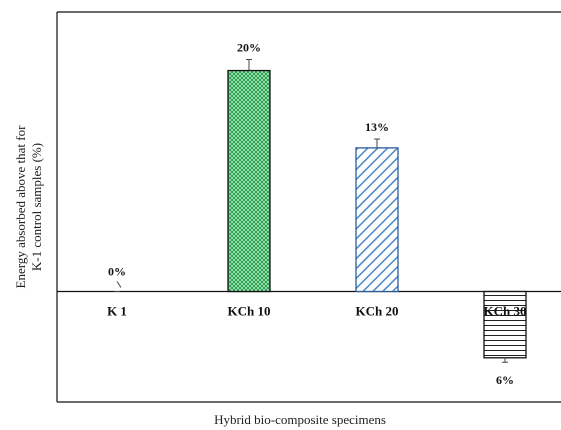 This screenshot has width=561, height=430. Describe the element at coordinates (117, 272) in the screenshot. I see `value-label-k1: 0%` at that location.